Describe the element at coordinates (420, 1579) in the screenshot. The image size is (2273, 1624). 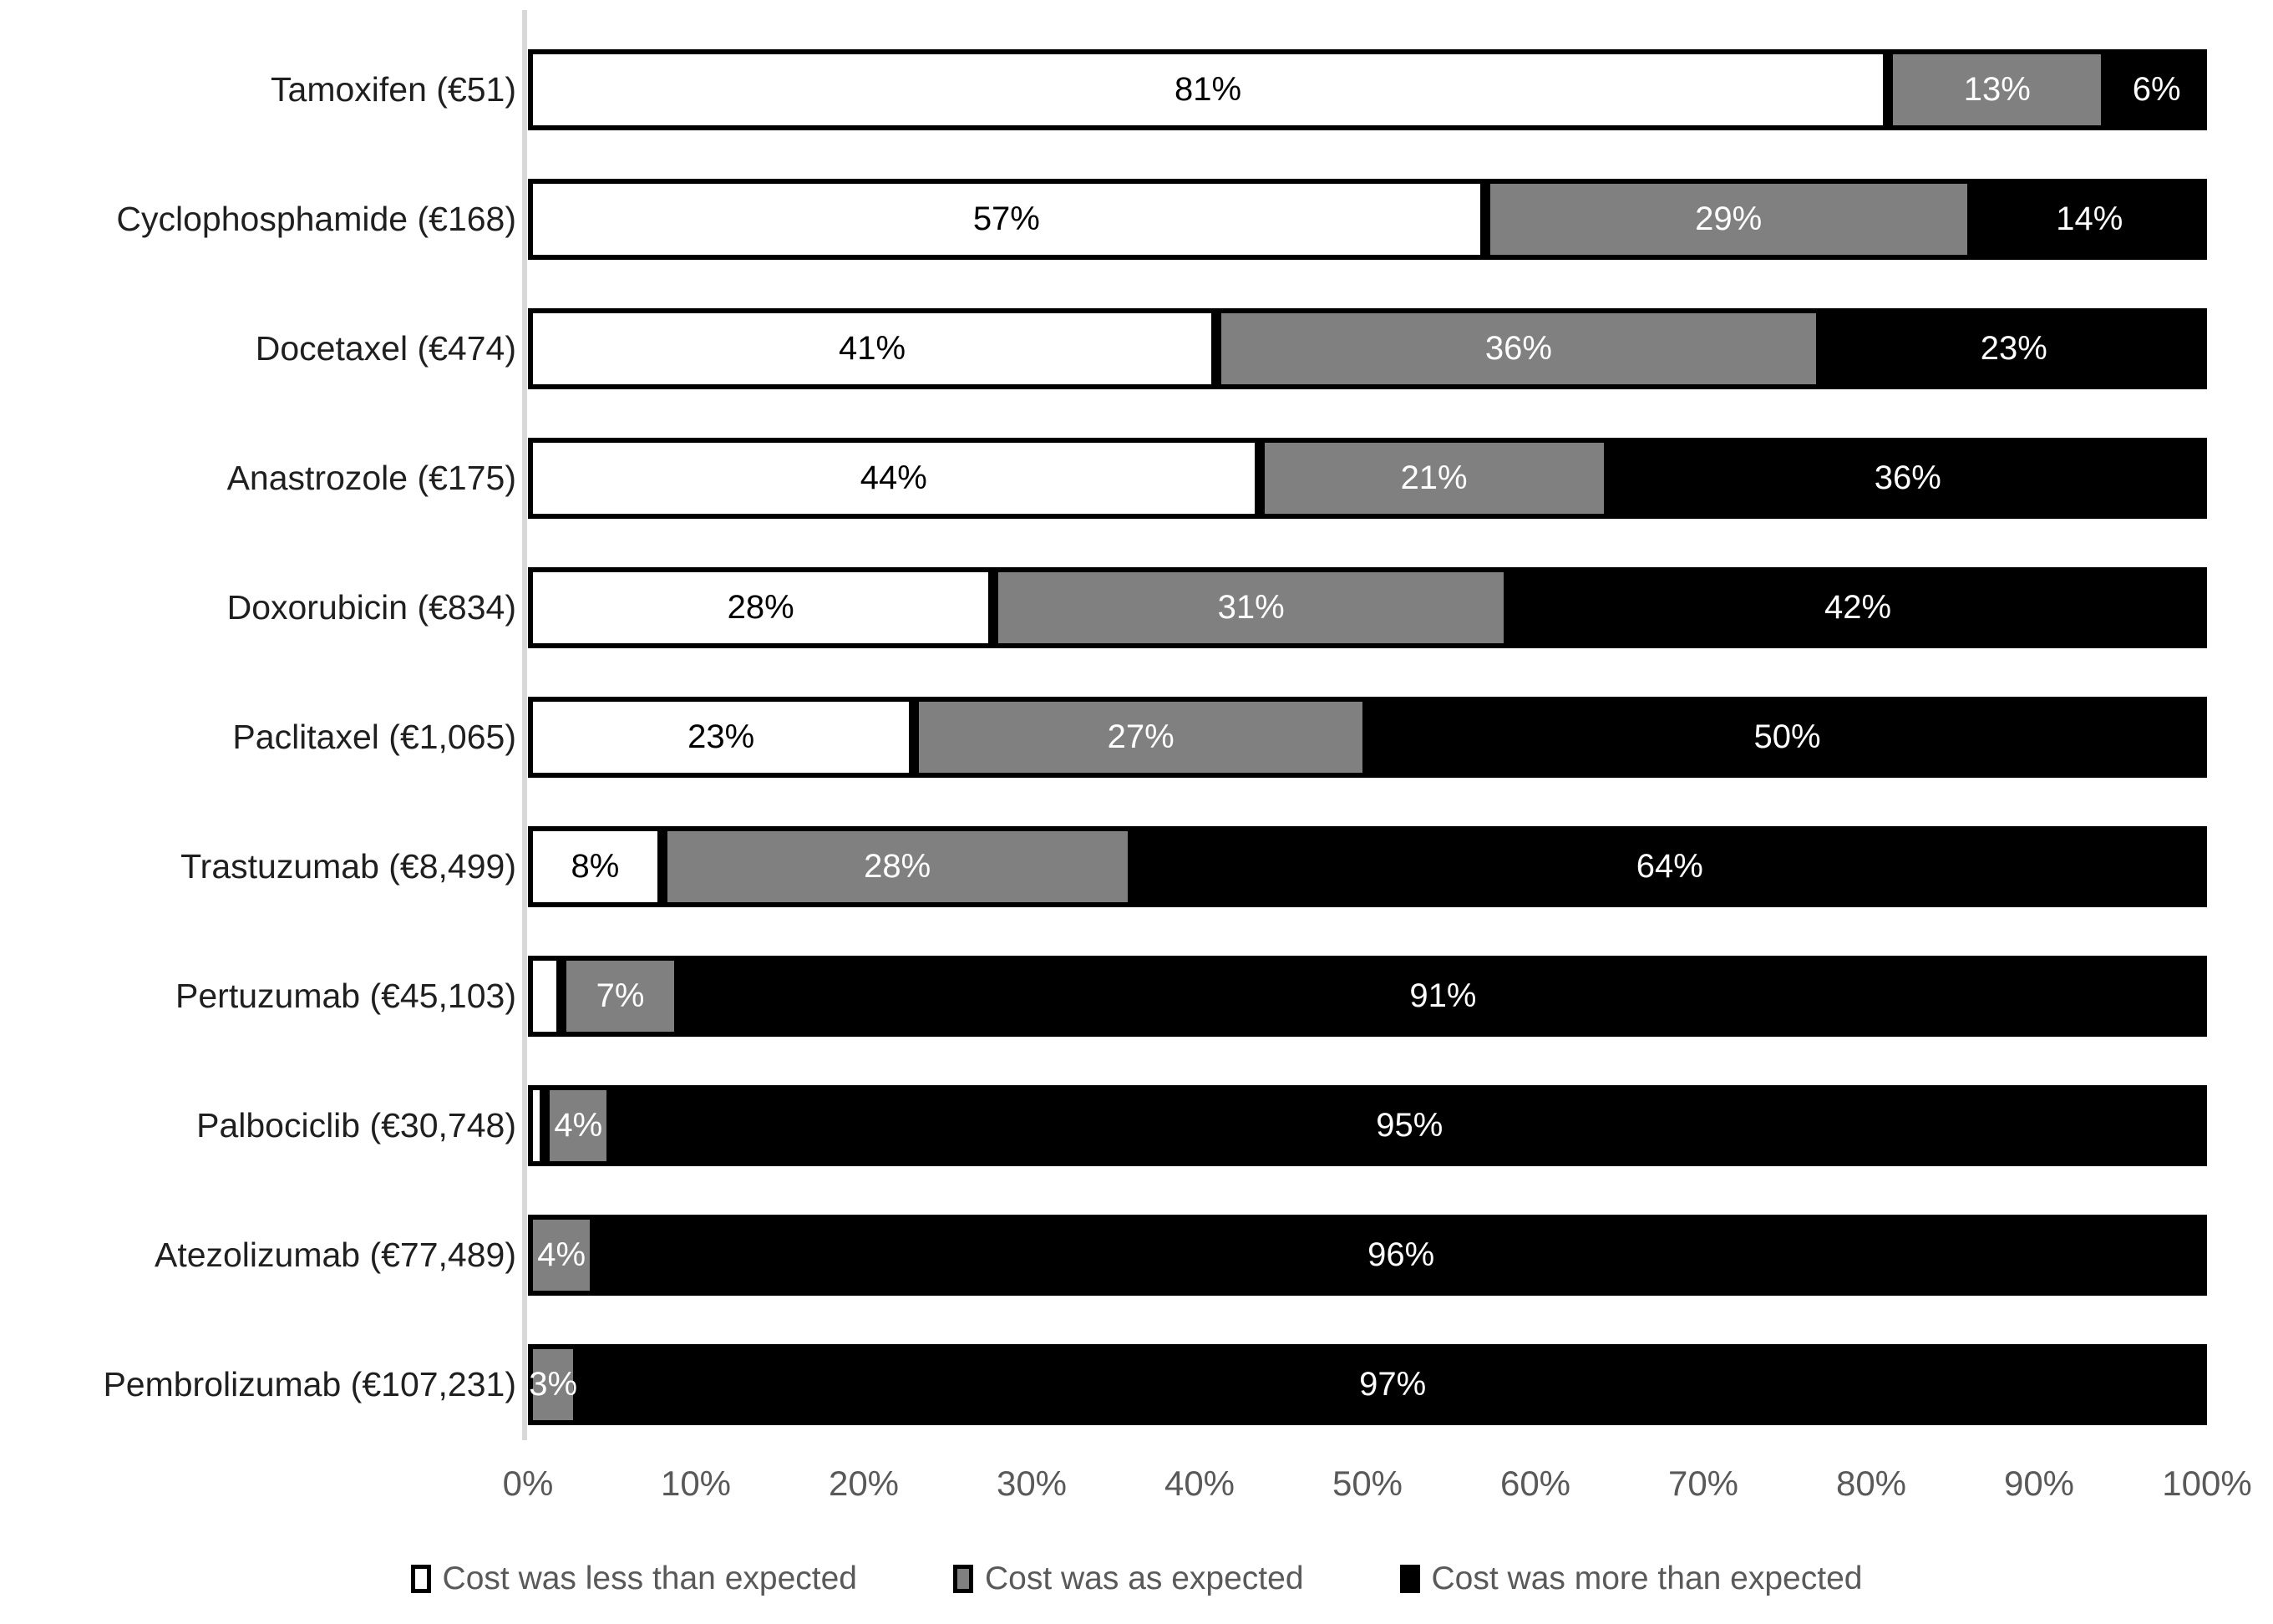
I see `legend-marker-white-icon` at that location.